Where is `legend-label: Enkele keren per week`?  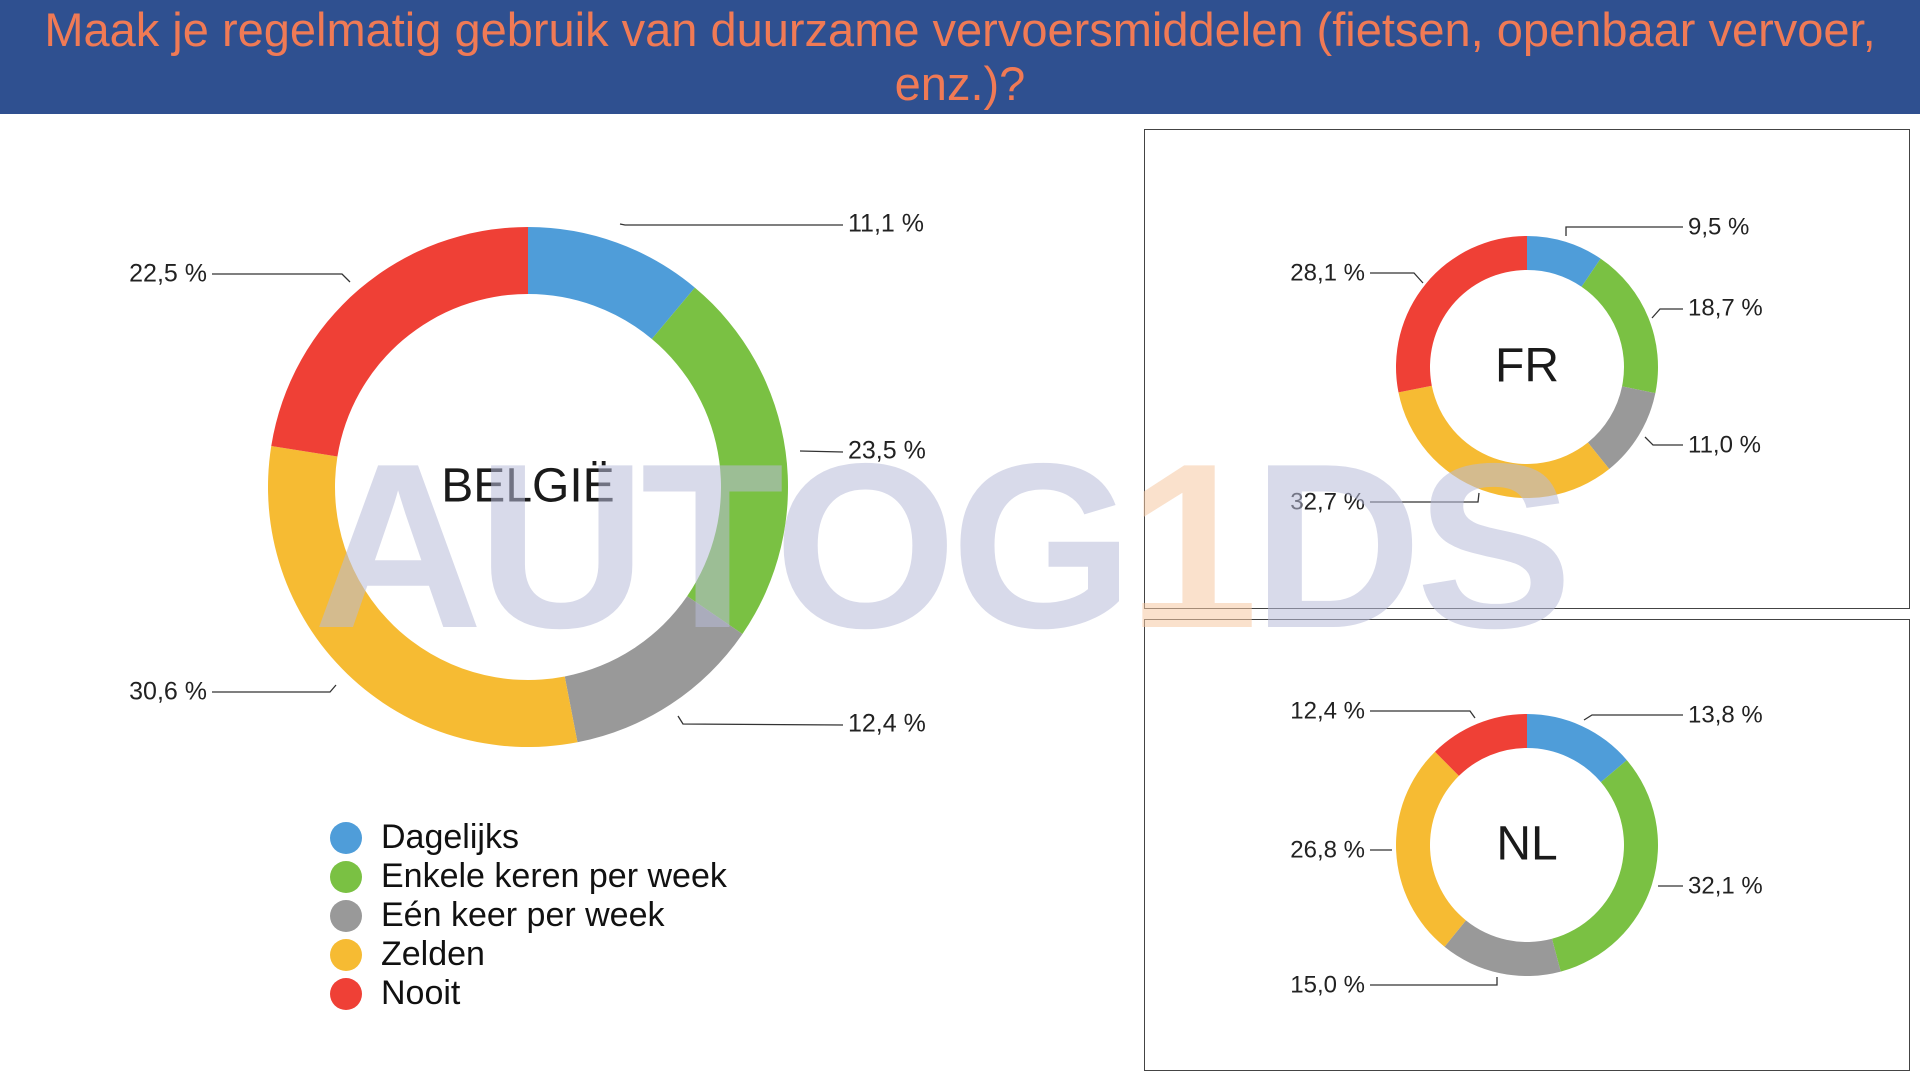 legend-label: Enkele keren per week is located at coordinates (554, 876).